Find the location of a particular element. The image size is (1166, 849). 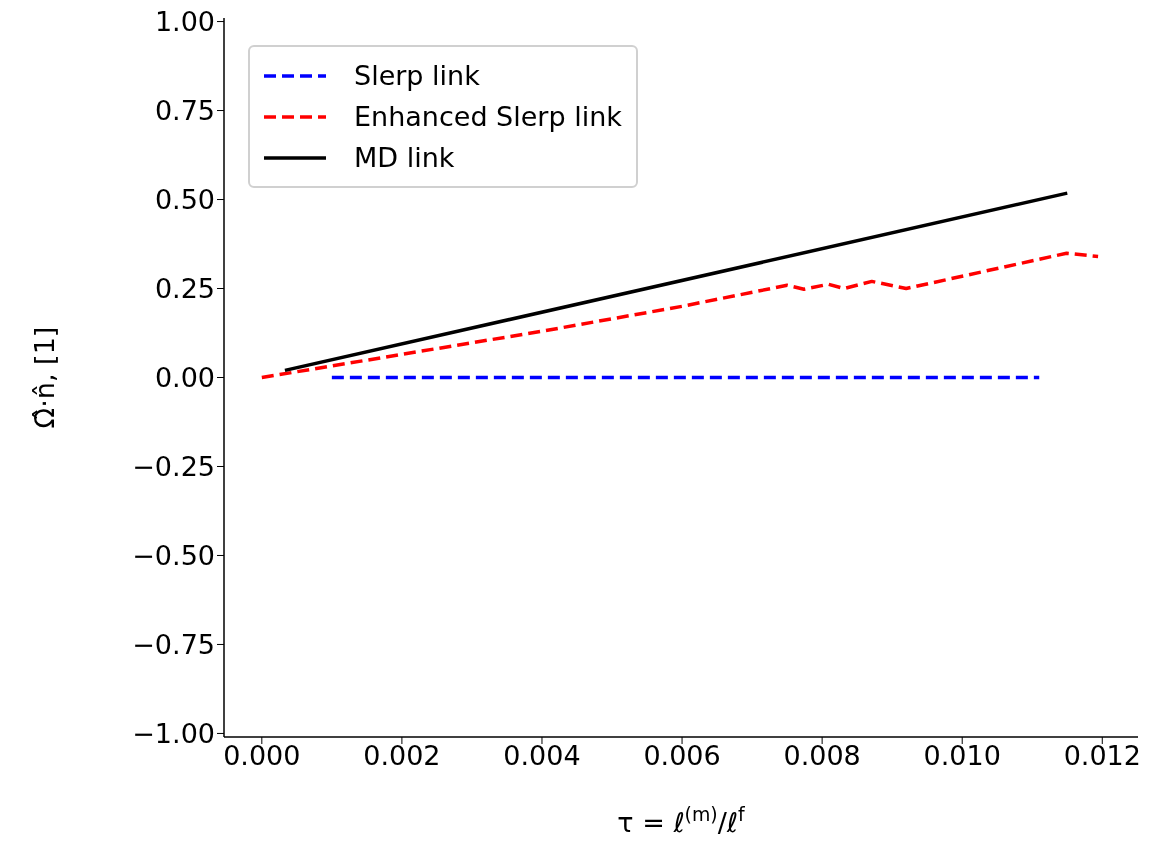

x-tick-label: 0.000 is located at coordinates (262, 756).